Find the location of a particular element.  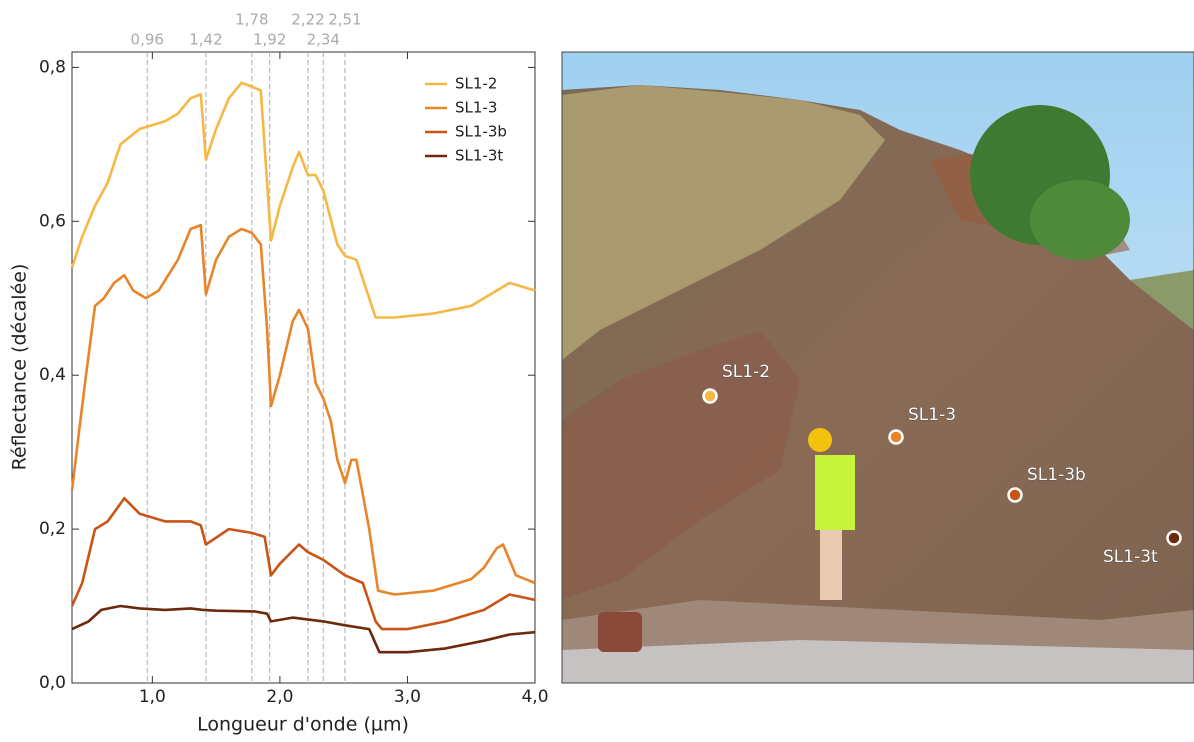

red-zone is located at coordinates (681, 465).